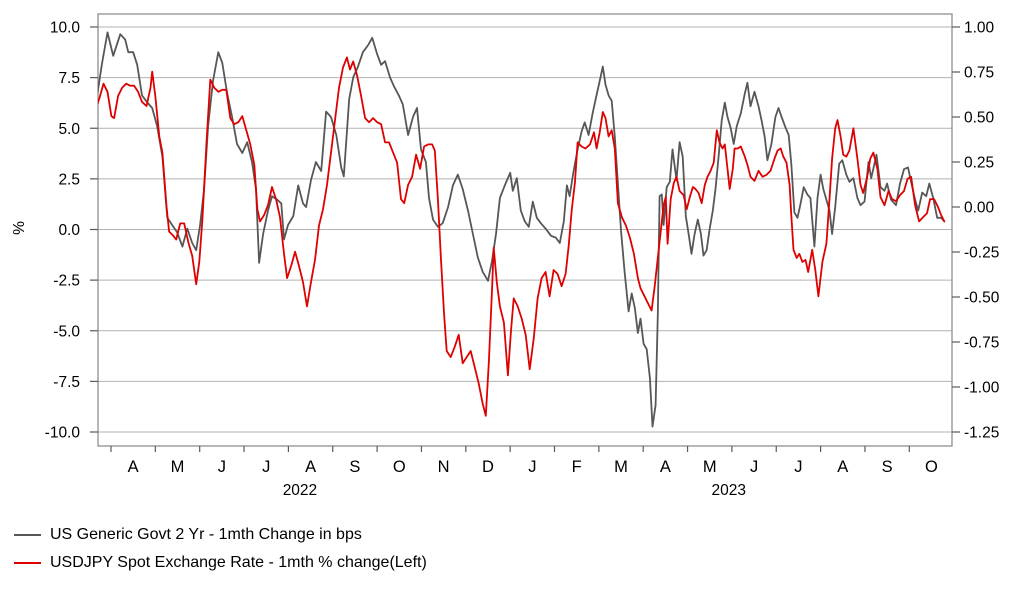 This screenshot has width=1022, height=597. What do you see at coordinates (979, 208) in the screenshot?
I see `right-axis-tick-label: 0.00` at bounding box center [979, 208].